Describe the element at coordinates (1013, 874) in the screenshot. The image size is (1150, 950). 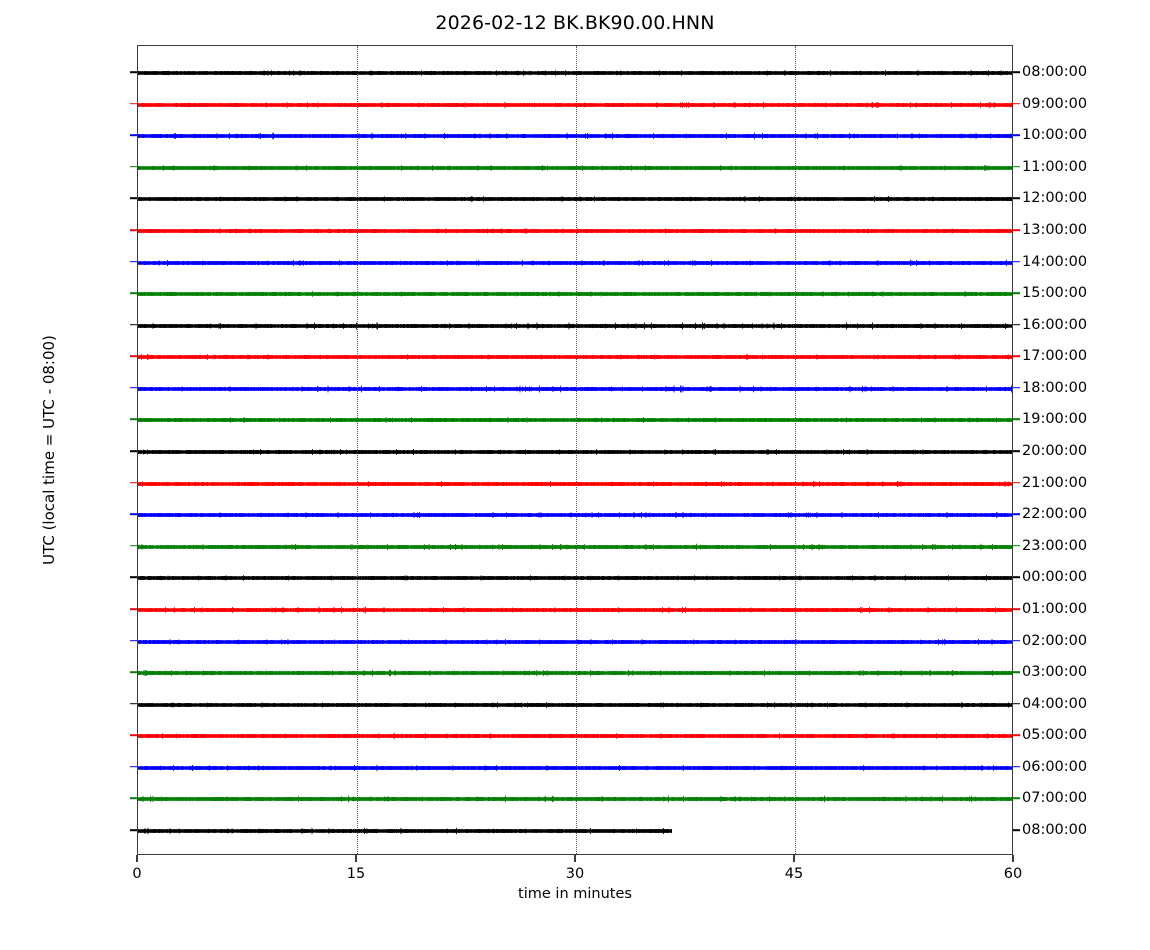
I see `x-axis-tick-label: 60` at that location.